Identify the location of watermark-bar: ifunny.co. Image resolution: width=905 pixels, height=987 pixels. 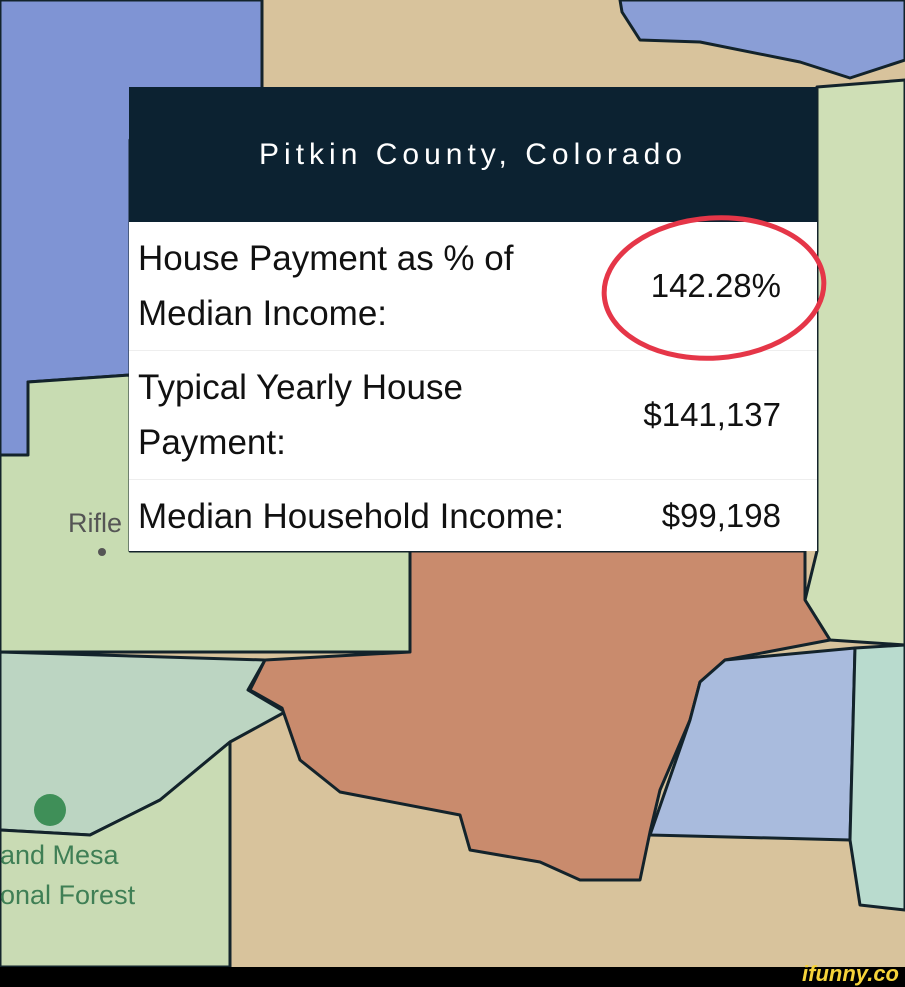
(452, 974).